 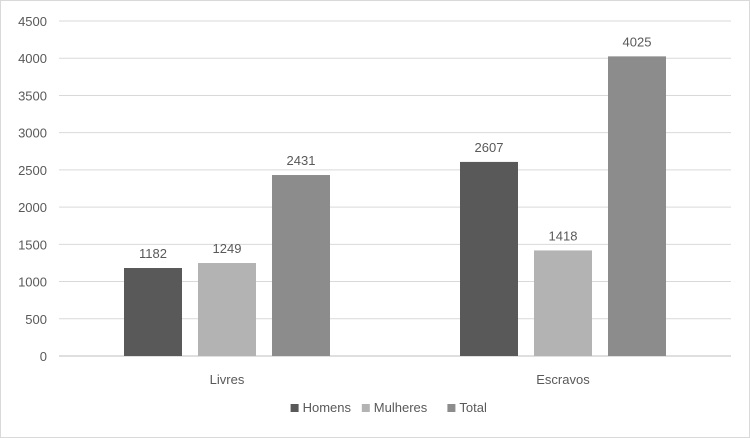 What do you see at coordinates (473, 407) in the screenshot?
I see `legend-label-total: Total` at bounding box center [473, 407].